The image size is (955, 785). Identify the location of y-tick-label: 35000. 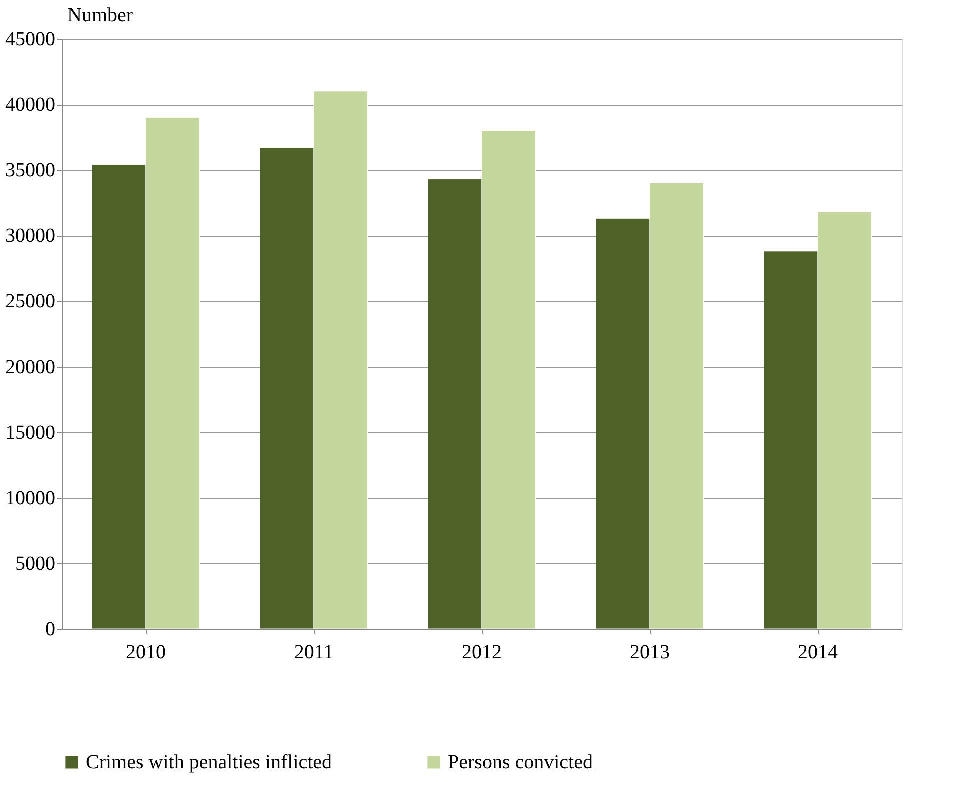
(31, 171).